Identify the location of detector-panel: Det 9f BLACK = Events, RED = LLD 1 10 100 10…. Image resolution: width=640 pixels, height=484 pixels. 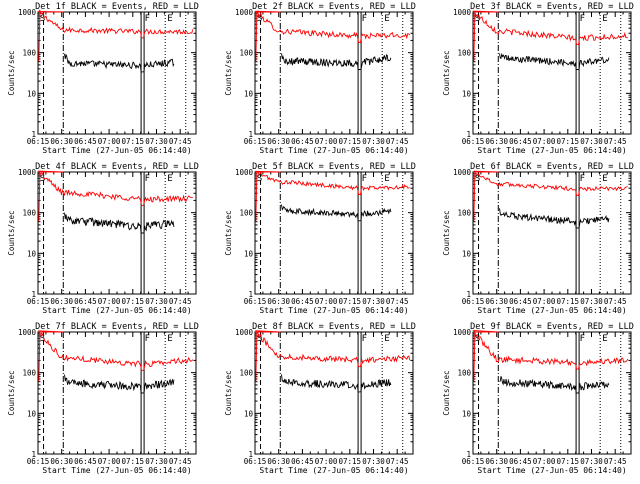
(538, 398).